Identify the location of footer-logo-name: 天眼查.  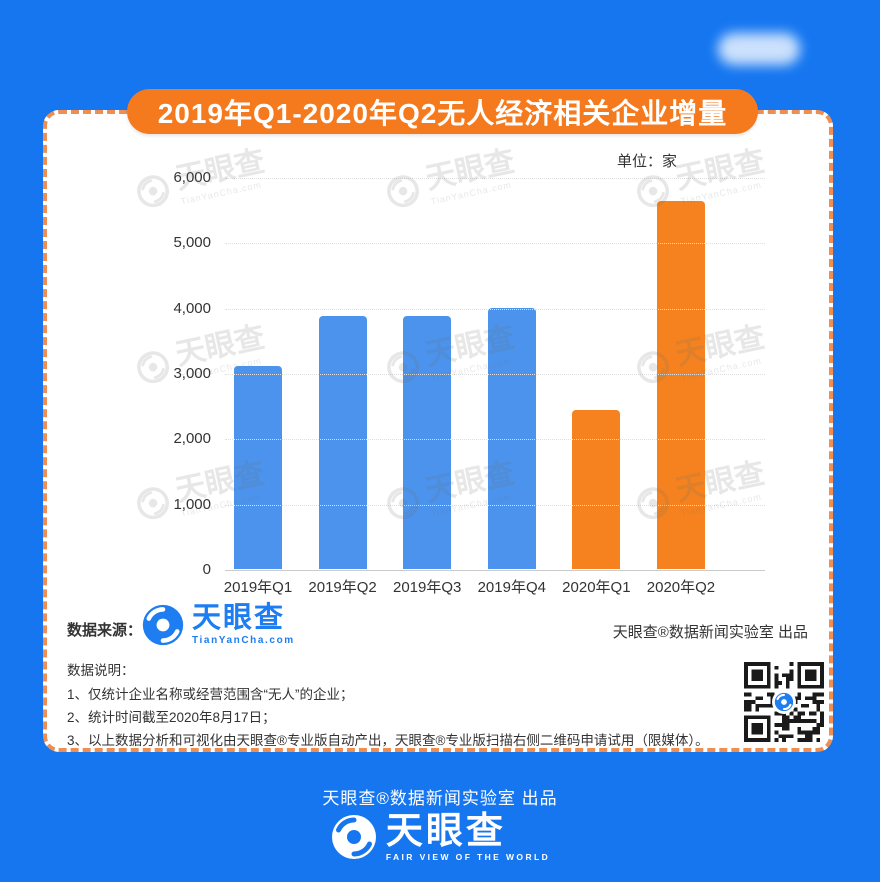
(445, 830).